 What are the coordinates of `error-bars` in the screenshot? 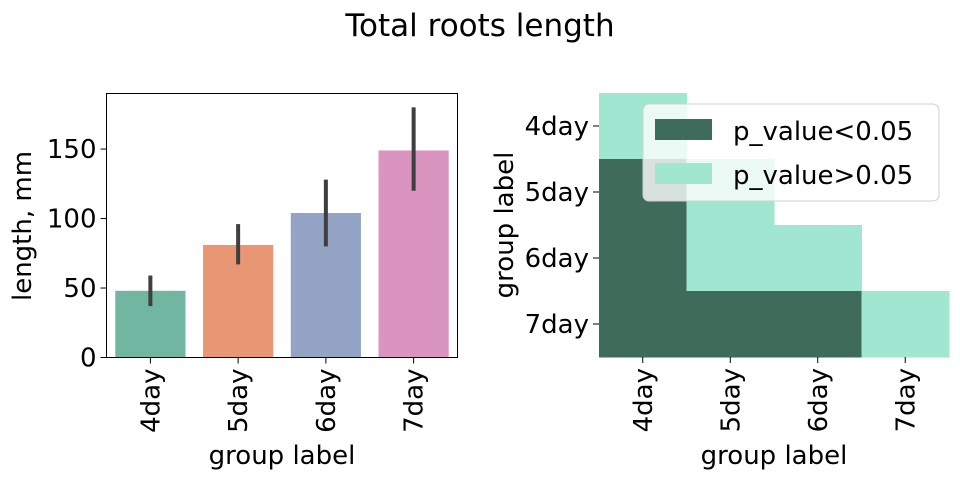 It's located at (282, 207).